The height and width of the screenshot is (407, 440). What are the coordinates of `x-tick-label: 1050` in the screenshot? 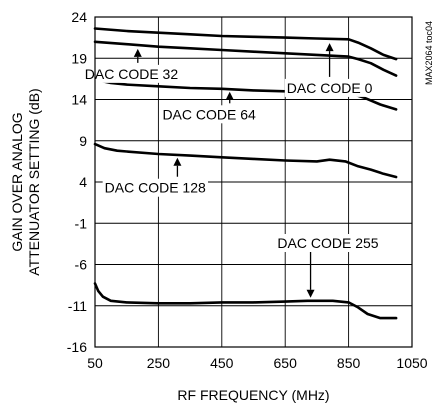 It's located at (411, 363).